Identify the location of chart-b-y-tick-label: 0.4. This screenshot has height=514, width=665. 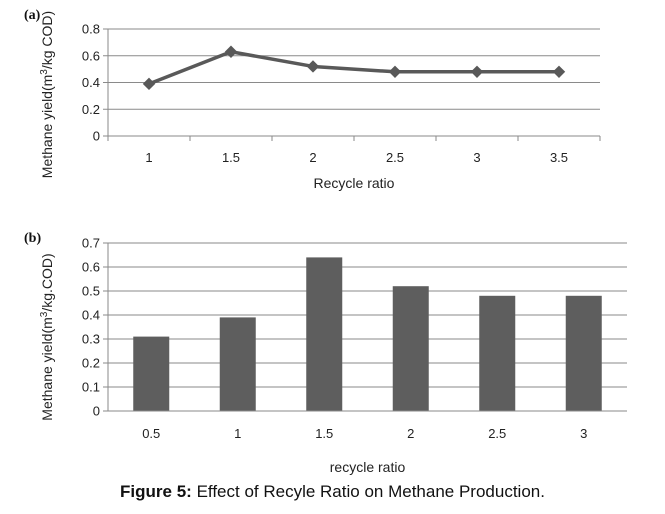
(91, 315).